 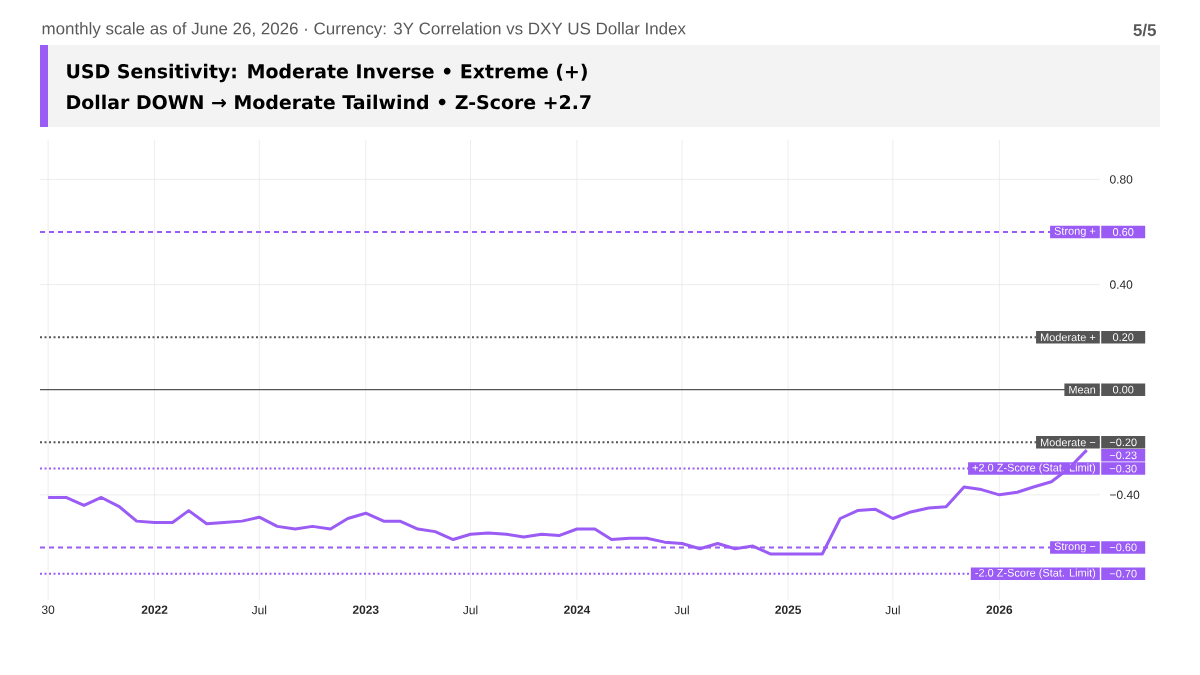 What do you see at coordinates (577, 609) in the screenshot?
I see `x-tick-label: 2024` at bounding box center [577, 609].